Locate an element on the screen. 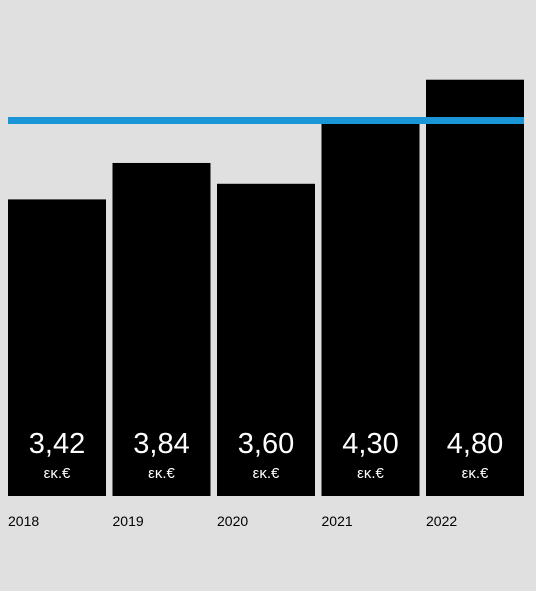  x-tick-label-2022: 2022 is located at coordinates (441, 521).